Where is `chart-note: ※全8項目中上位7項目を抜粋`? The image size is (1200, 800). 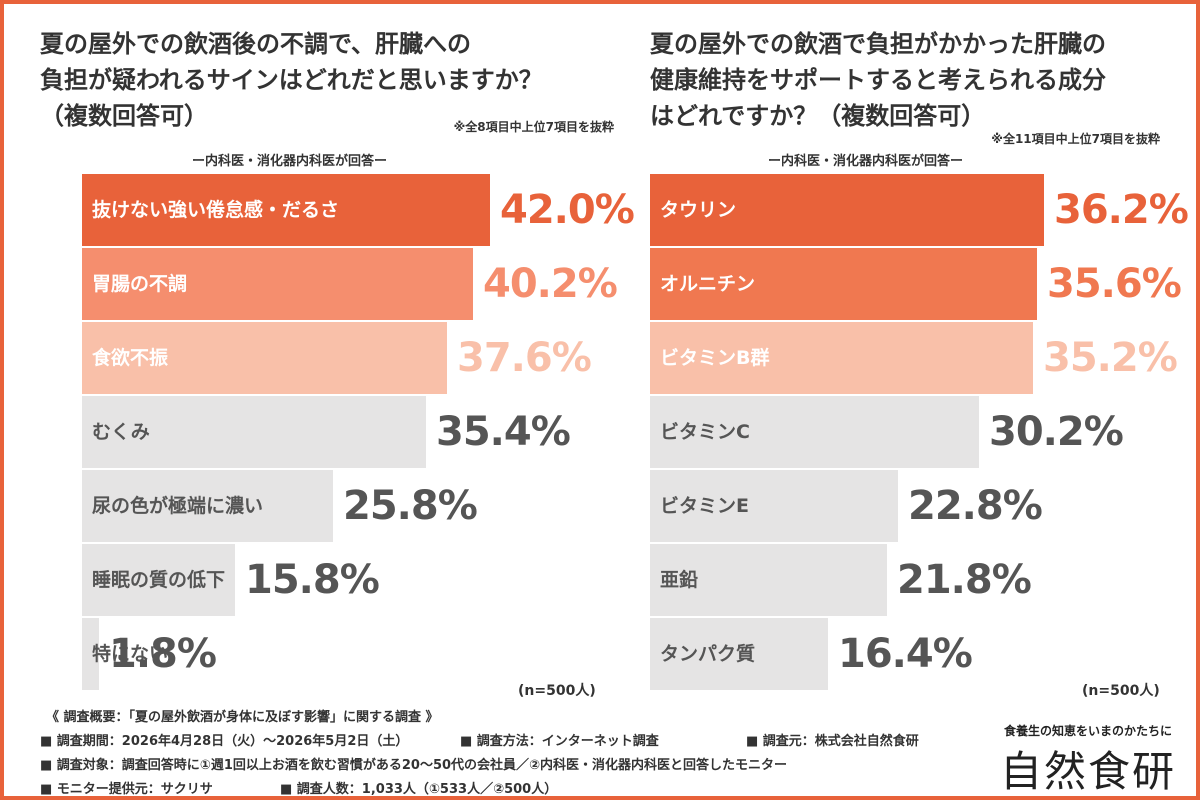
chart-note: ※全8項目中上位7項目を抜粋 is located at coordinates (533, 127).